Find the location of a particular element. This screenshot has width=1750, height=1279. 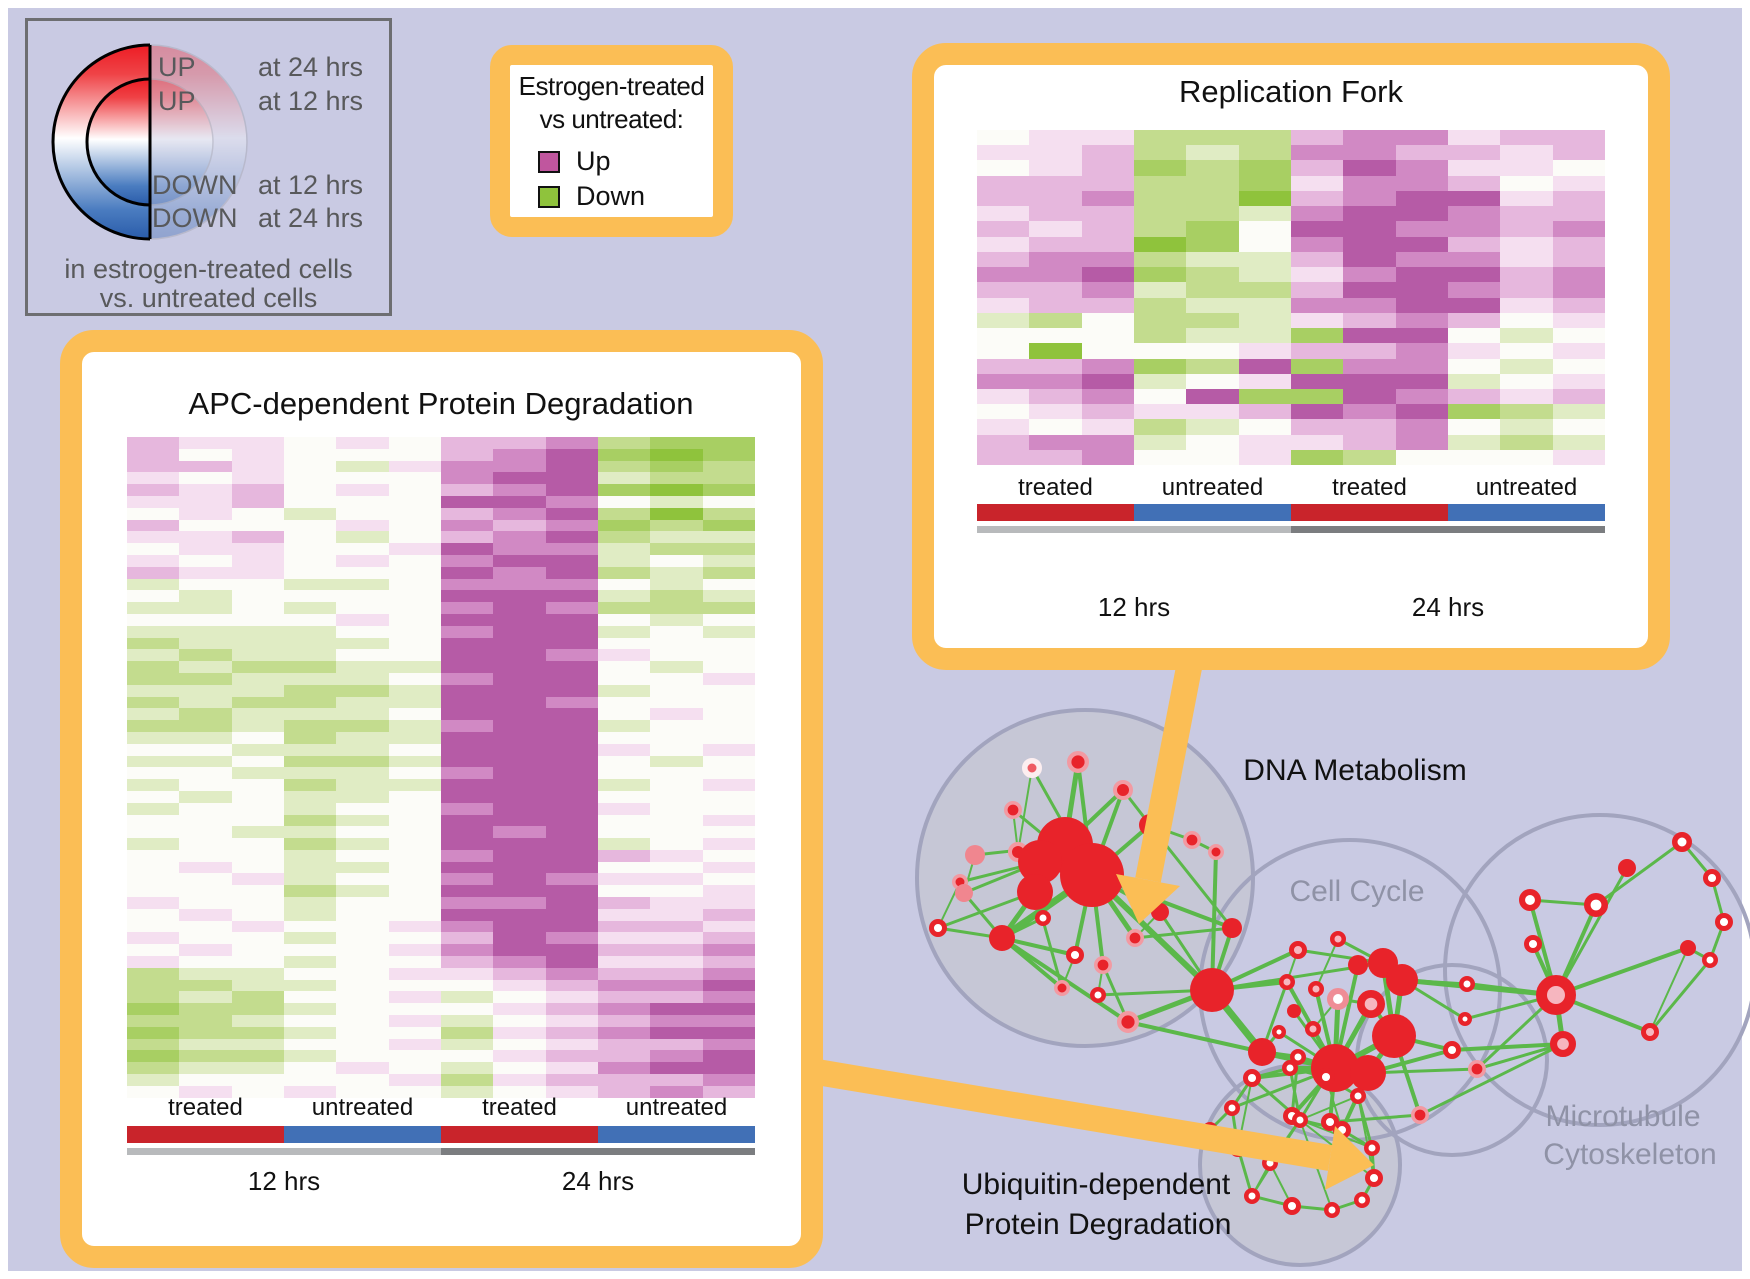

network-label: Cell Cycle is located at coordinates (1356, 891).